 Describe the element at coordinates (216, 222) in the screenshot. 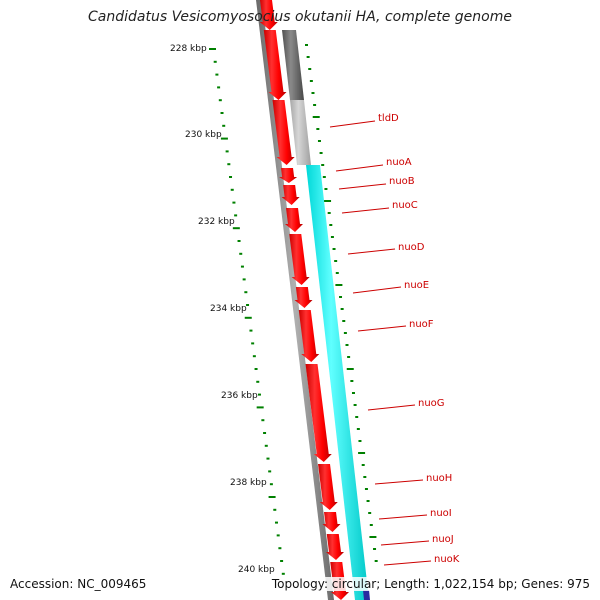

I see `tick-label: 232 kbp` at that location.